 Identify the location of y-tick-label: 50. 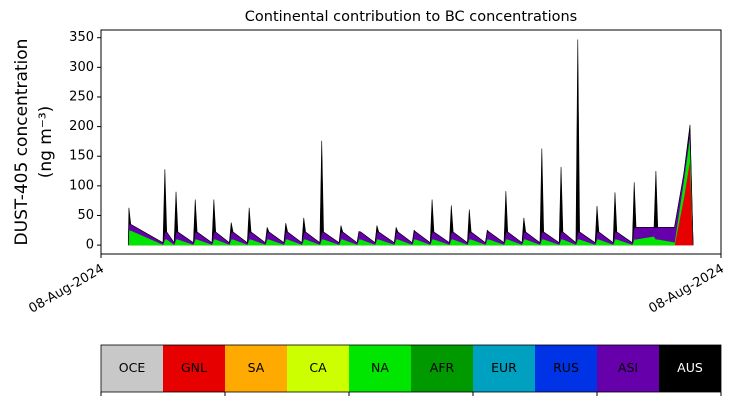
(85, 215).